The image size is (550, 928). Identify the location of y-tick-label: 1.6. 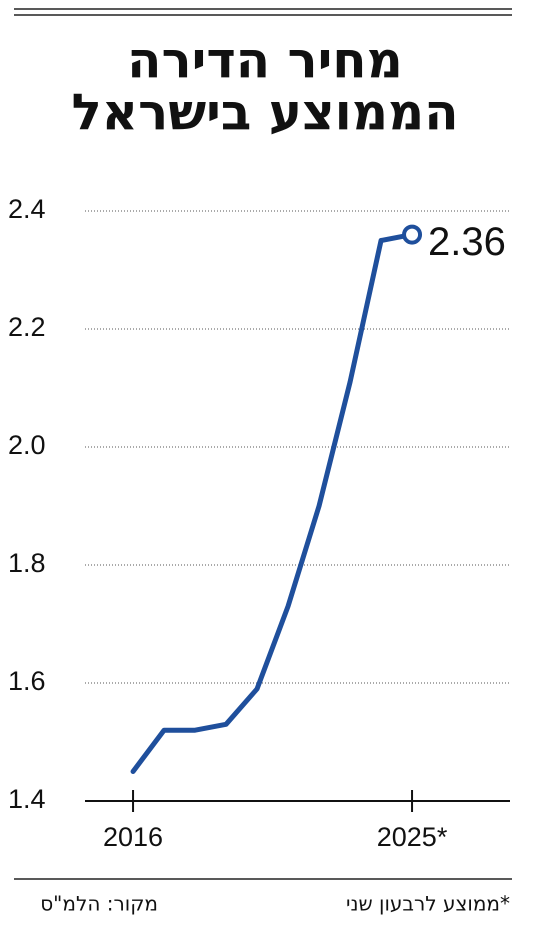
(27, 681).